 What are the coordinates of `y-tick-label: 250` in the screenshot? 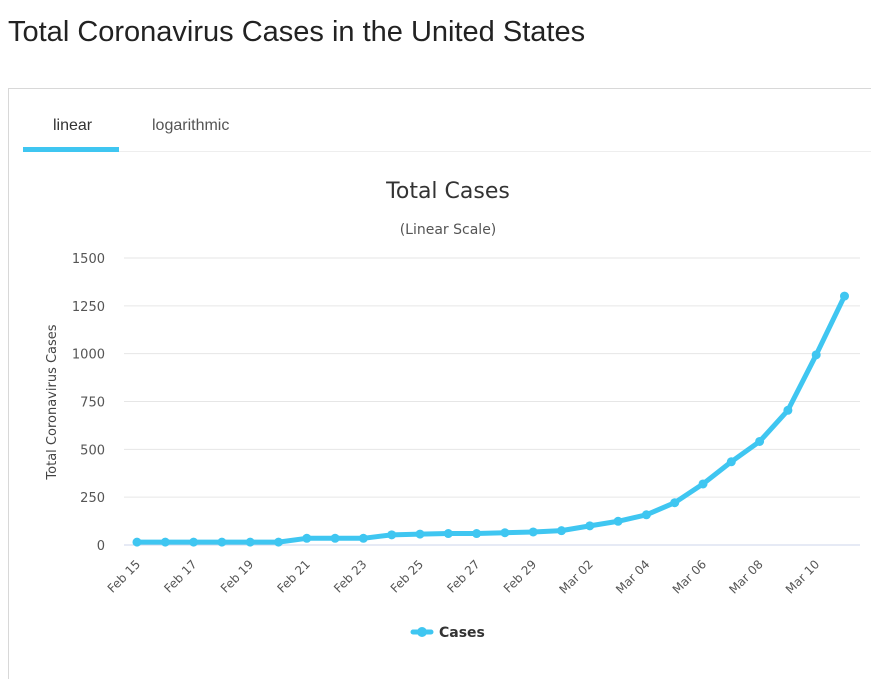 It's located at (92, 498).